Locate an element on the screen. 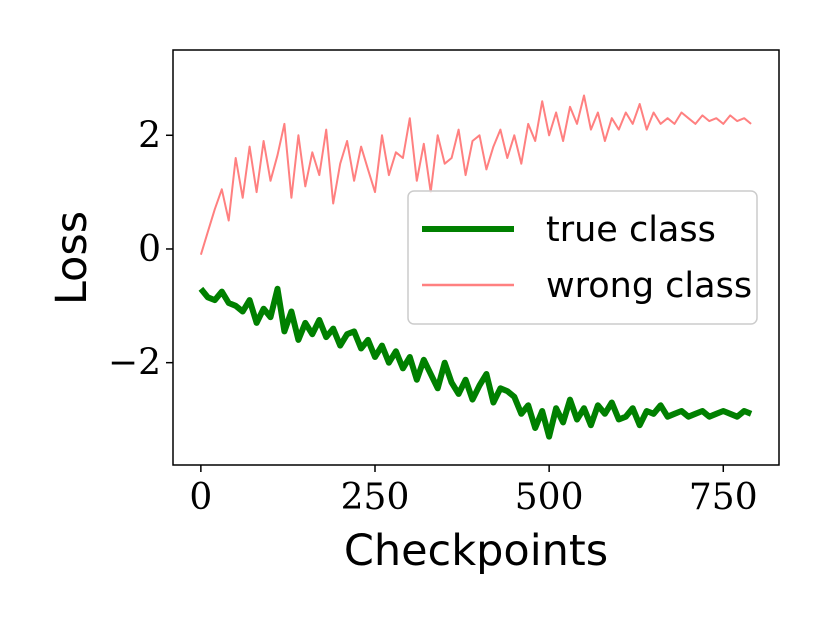 Image resolution: width=830 pixels, height=623 pixels. y-tick-label: 0 is located at coordinates (149, 249).